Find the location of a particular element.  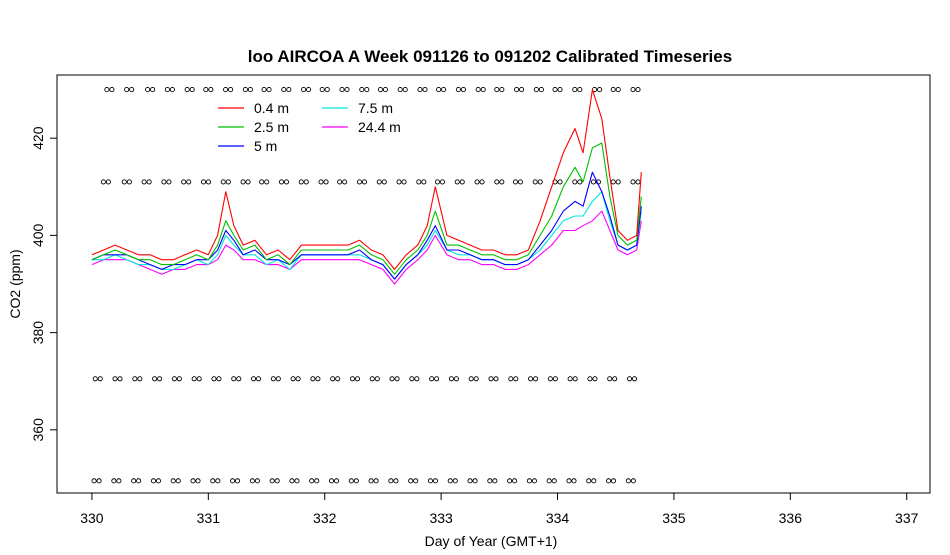

x-axis: 330 331 332 333 334 335 336 337 is located at coordinates (499, 509).